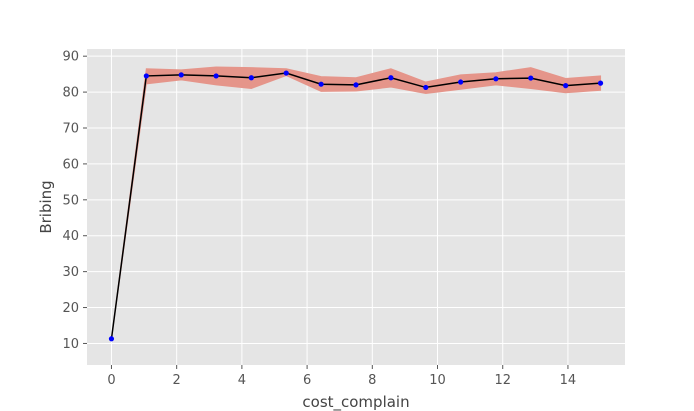 This screenshot has width=694, height=411. I want to click on x-axis-label: cost_complain, so click(355, 402).